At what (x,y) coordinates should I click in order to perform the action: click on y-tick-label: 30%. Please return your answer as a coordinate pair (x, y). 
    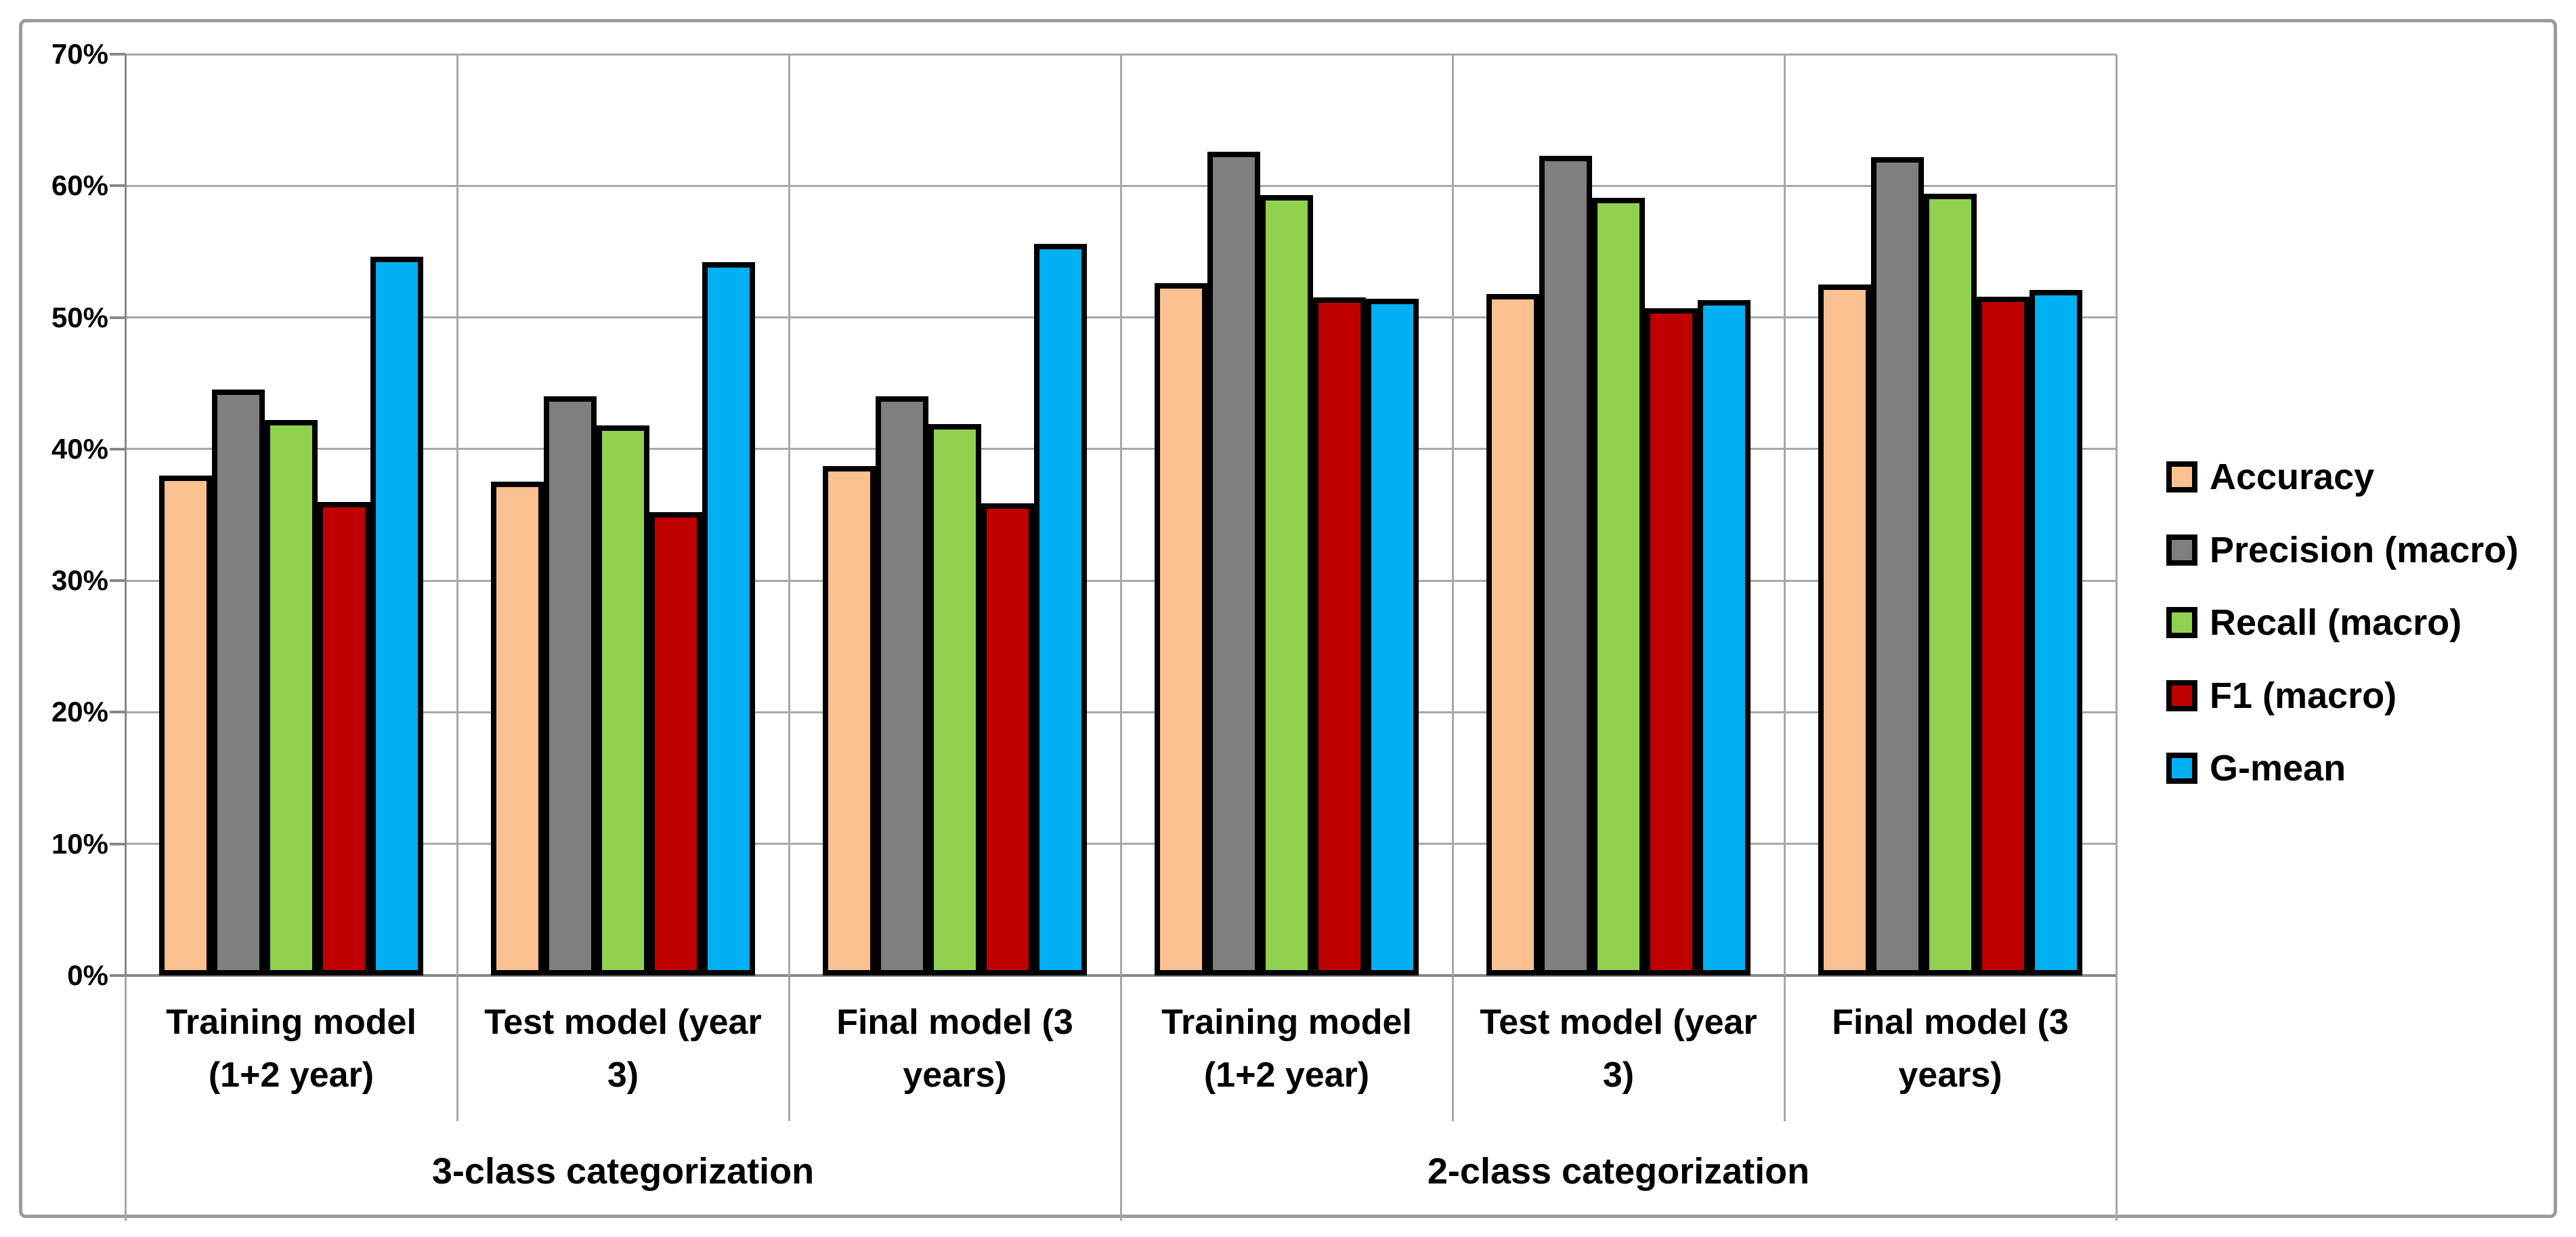
    Looking at the image, I should click on (79, 581).